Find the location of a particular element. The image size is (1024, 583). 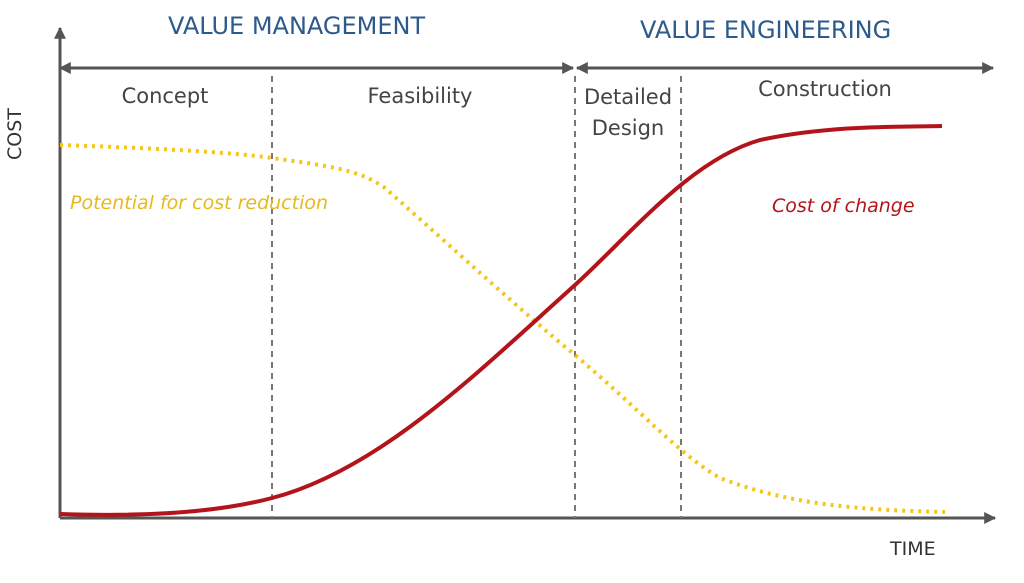

phase-label: Detailed Design is located at coordinates (628, 112).